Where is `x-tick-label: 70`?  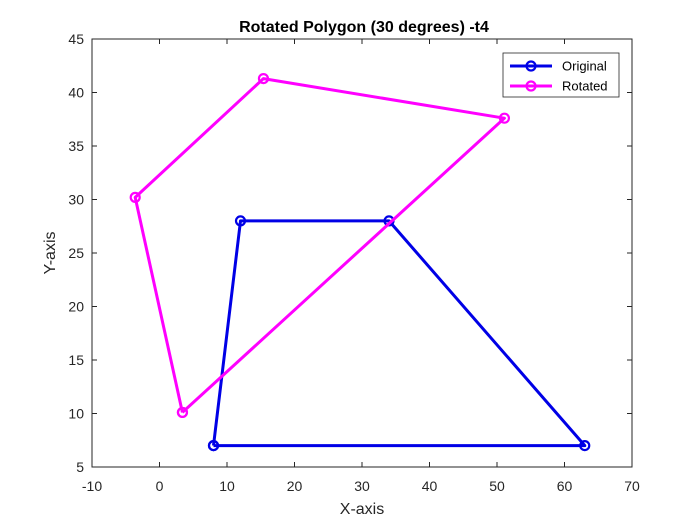 x-tick-label: 70 is located at coordinates (632, 486).